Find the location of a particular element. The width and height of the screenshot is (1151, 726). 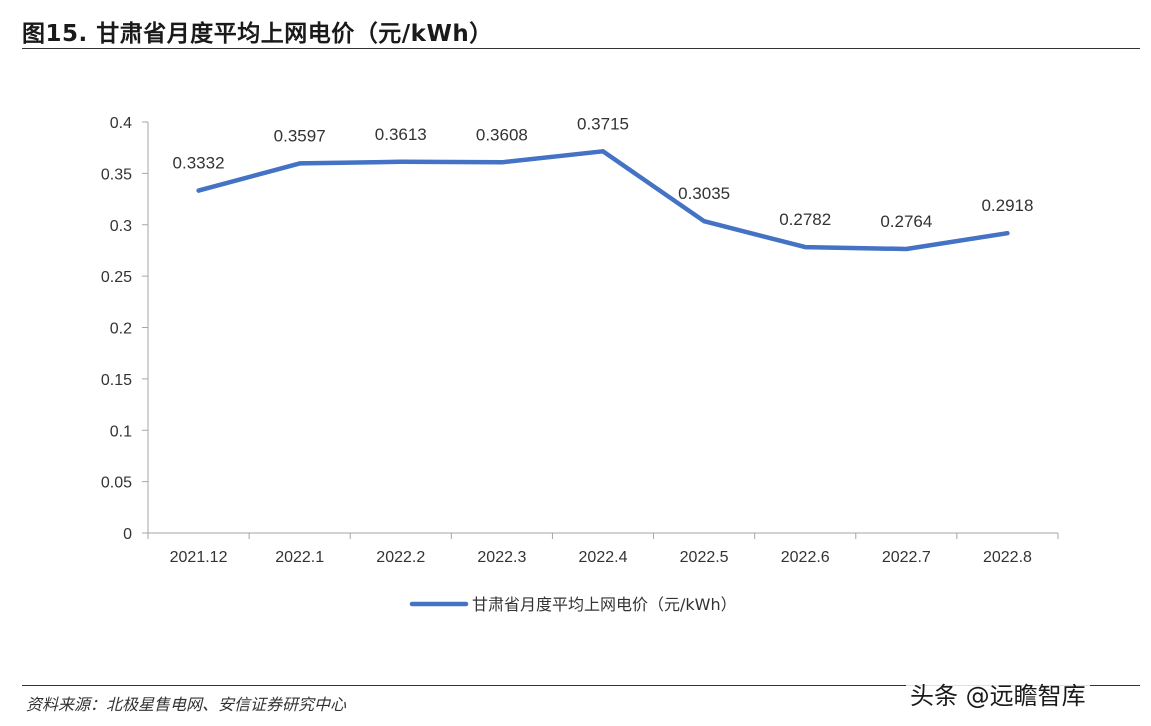

legend: 甘肃省月度平均上网电价（元/kWh） is located at coordinates (573, 604).